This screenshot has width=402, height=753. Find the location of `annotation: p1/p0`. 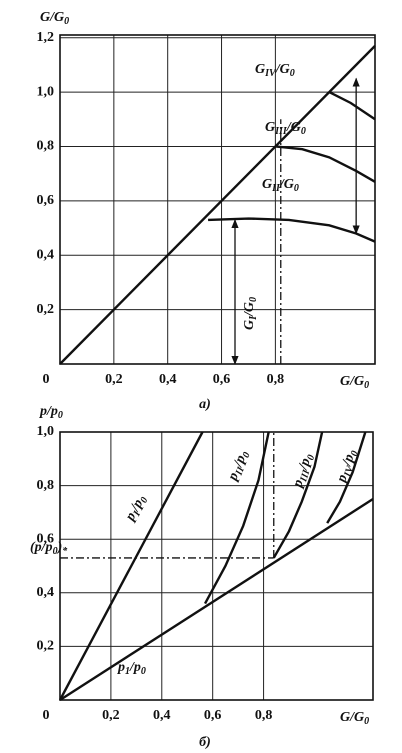

annotation: p1/p0 is located at coordinates (131, 668).